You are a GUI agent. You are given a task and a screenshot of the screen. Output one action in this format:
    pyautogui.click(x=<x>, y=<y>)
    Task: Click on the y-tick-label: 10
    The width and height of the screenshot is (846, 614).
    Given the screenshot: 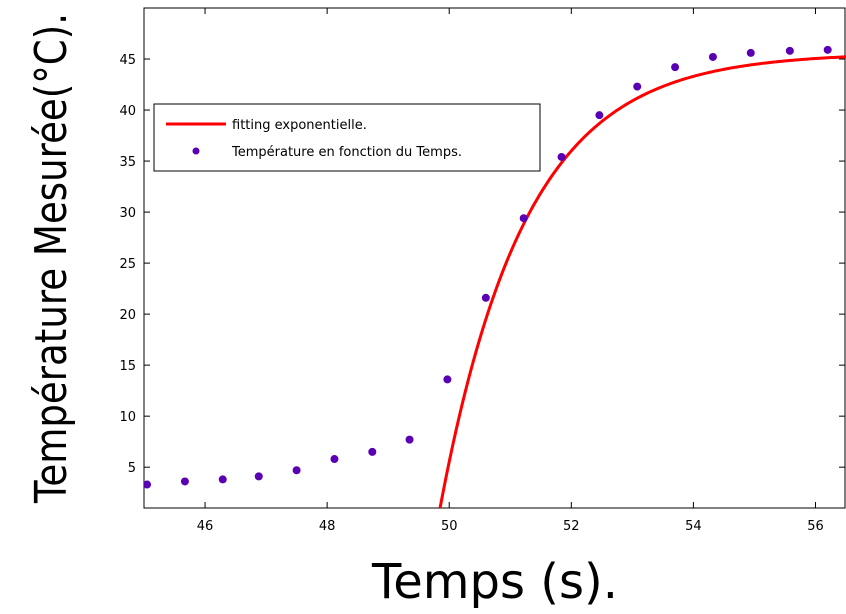 What is the action you would take?
    pyautogui.click(x=127, y=417)
    